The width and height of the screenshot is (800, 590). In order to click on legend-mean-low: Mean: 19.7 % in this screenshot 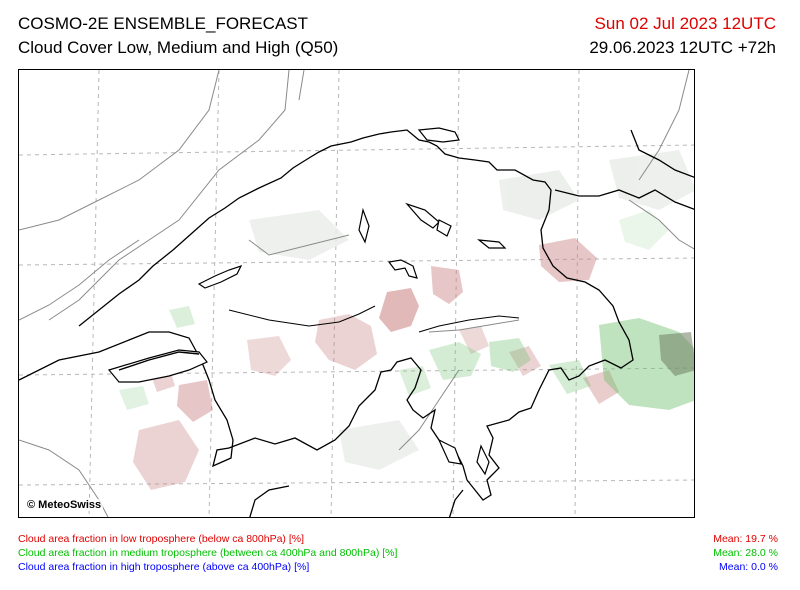, I will do `click(745, 539)`.